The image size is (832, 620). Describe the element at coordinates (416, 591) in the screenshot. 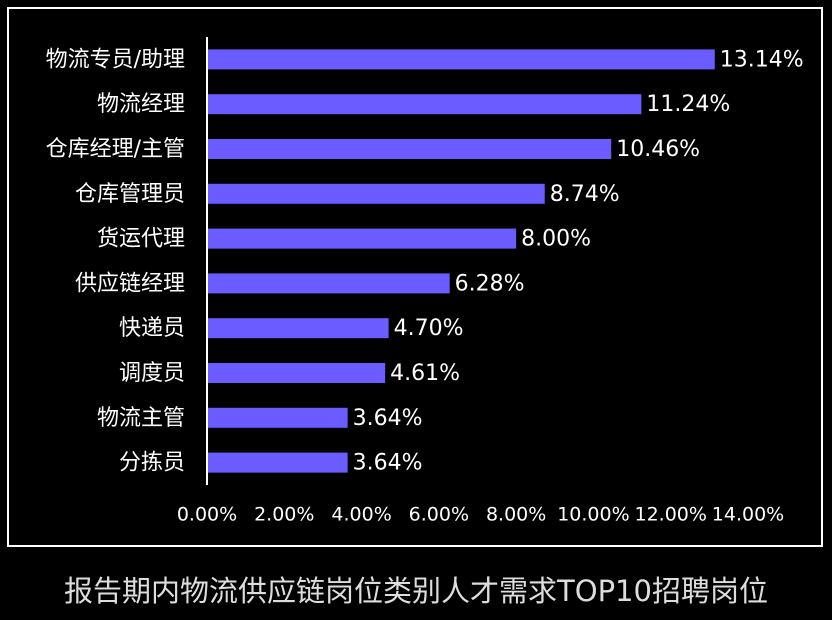

I see `chart-caption: 报告期内物流供应链岗位类别人才需求TOP10招聘岗位` at that location.